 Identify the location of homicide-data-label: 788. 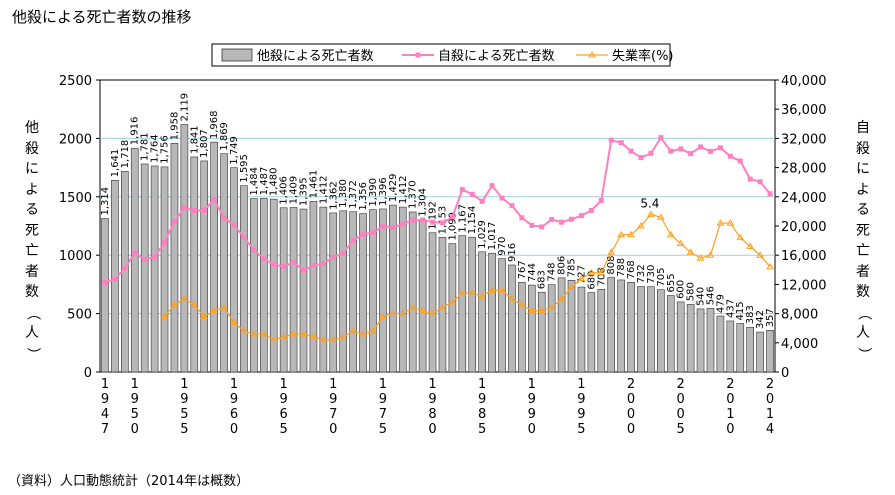
(621, 267).